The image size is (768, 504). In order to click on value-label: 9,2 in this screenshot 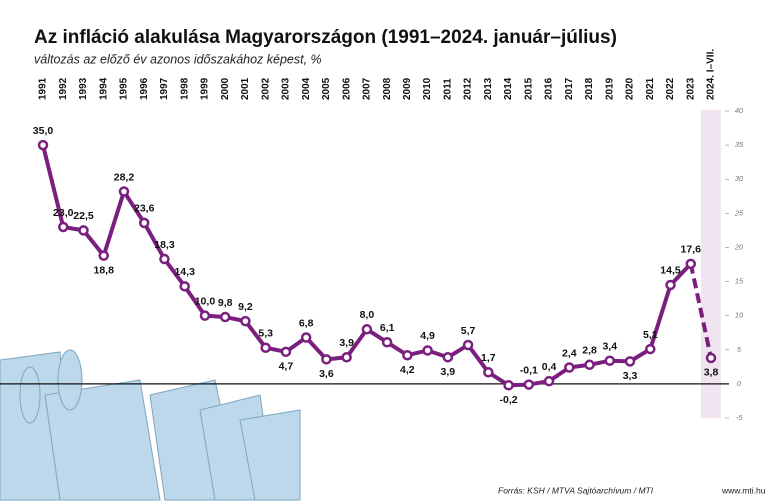, I will do `click(245, 307)`.